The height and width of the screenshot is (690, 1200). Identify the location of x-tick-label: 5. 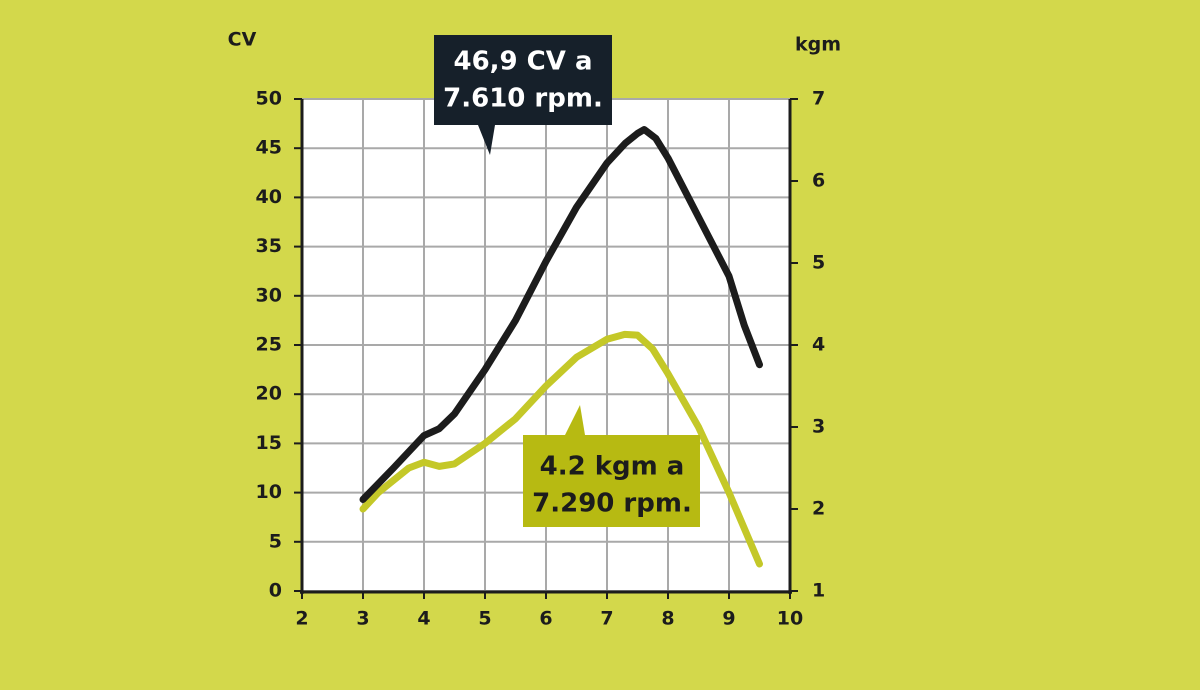
(484, 619).